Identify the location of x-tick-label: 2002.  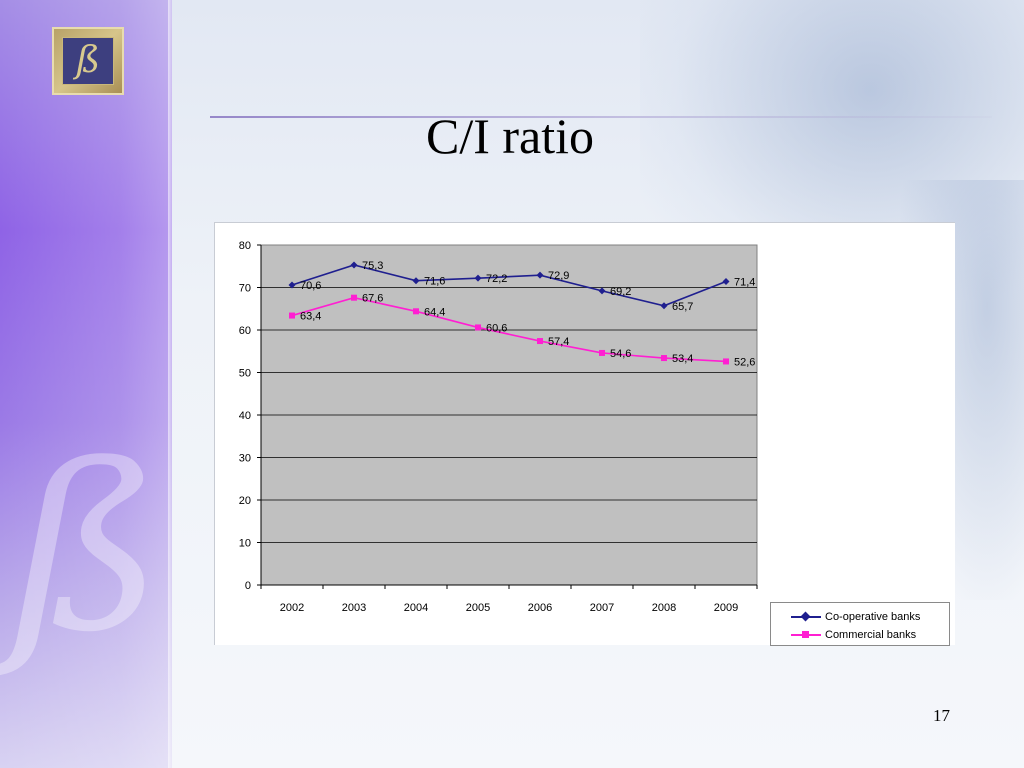
(292, 608).